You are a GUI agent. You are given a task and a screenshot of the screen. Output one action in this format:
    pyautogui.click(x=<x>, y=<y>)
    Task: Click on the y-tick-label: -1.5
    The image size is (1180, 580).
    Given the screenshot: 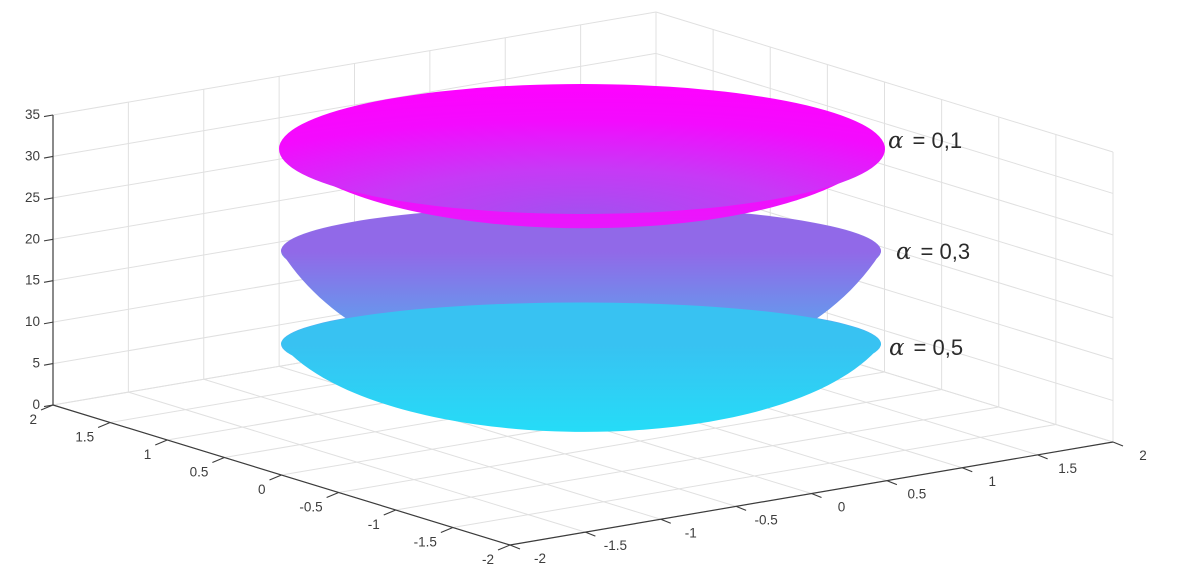 What is the action you would take?
    pyautogui.click(x=425, y=542)
    